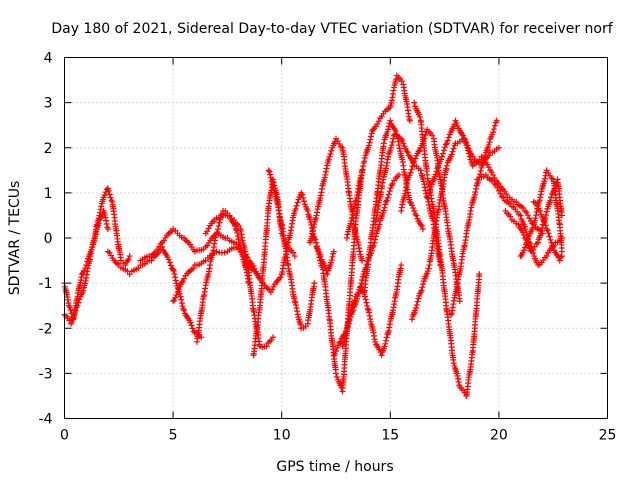 This screenshot has width=640, height=480. What do you see at coordinates (46, 284) in the screenshot?
I see `y-tick-label: -1` at bounding box center [46, 284].